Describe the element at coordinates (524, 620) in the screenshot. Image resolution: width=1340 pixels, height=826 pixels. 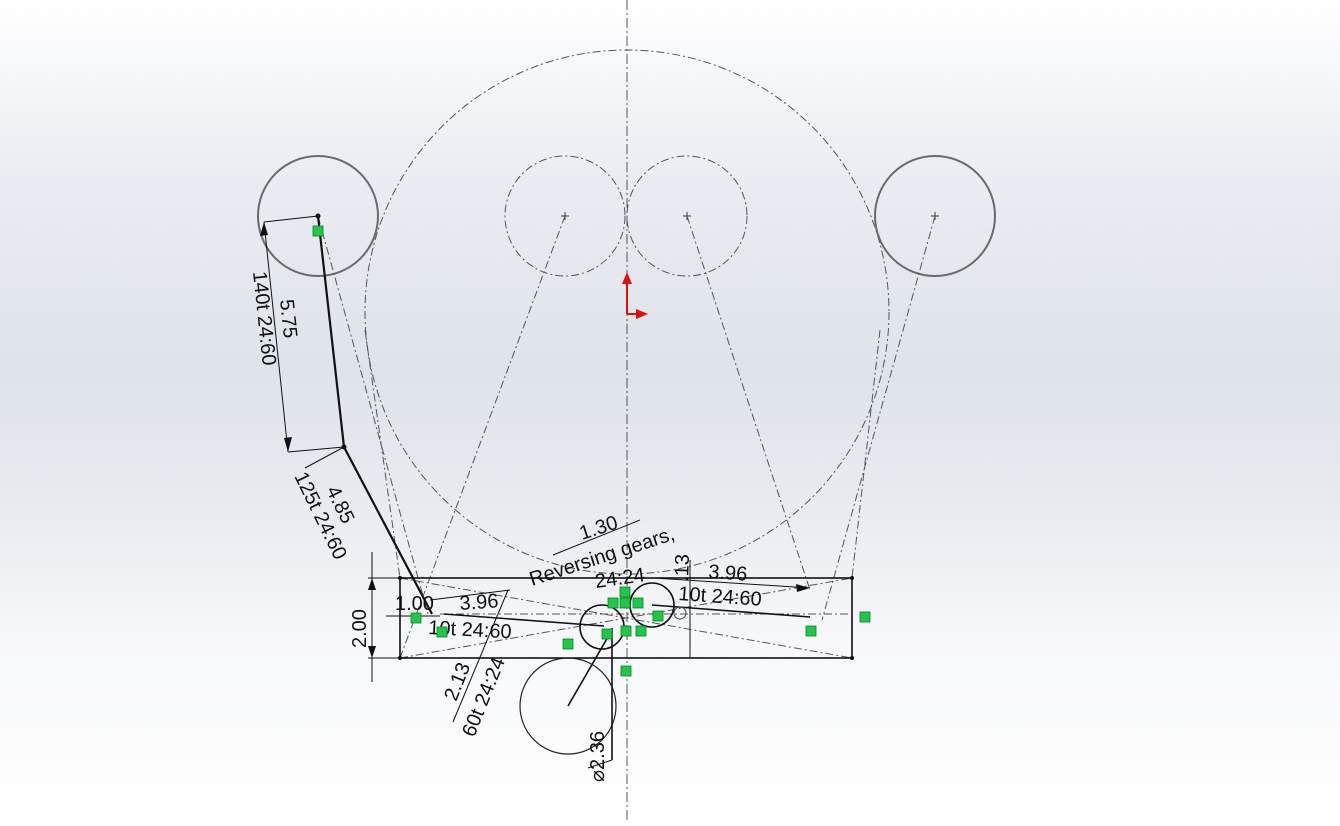
I see `left-link` at that location.